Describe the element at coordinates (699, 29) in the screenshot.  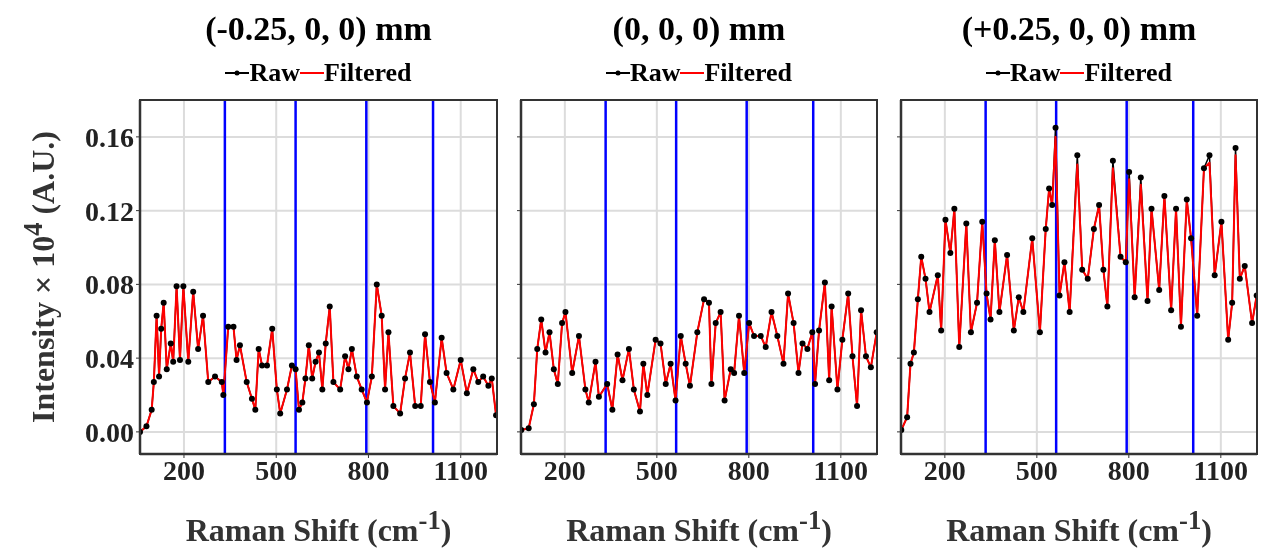
I see `chart-title: (0, 0, 0) mm` at that location.